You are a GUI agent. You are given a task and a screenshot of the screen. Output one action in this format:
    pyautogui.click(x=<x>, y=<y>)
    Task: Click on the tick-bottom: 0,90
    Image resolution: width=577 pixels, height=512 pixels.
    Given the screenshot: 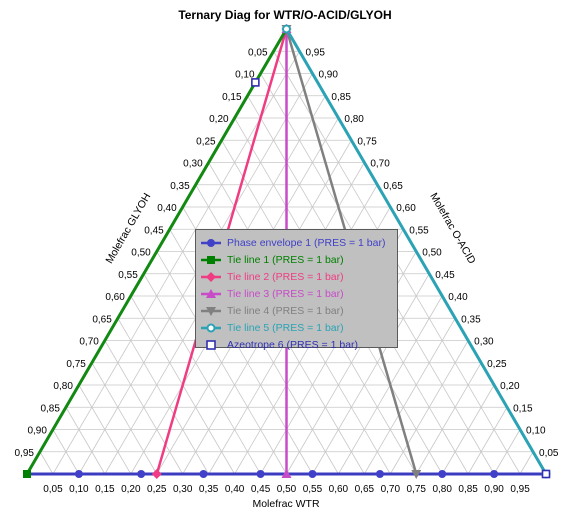 What is the action you would take?
    pyautogui.click(x=494, y=489)
    